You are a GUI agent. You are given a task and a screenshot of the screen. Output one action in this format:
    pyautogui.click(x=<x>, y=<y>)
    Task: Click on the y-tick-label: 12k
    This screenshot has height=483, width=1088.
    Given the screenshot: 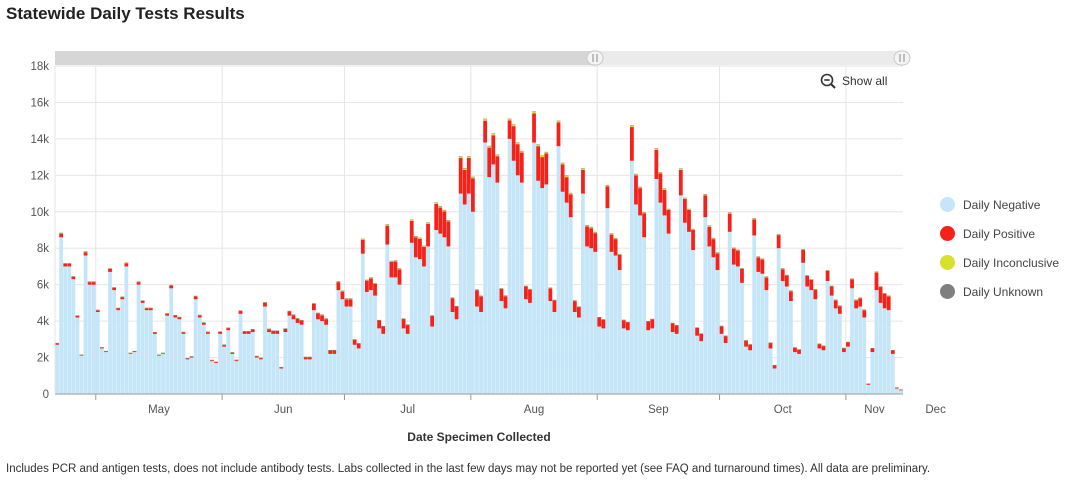 What is the action you would take?
    pyautogui.click(x=39, y=176)
    